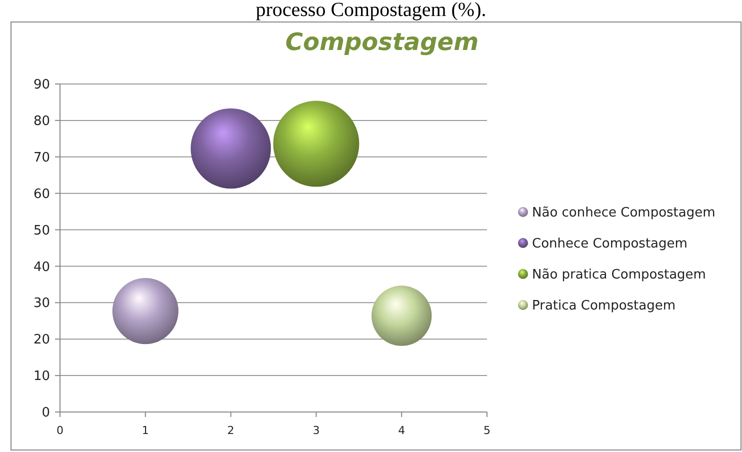  I want to click on y-tick-label: 80, so click(41, 121).